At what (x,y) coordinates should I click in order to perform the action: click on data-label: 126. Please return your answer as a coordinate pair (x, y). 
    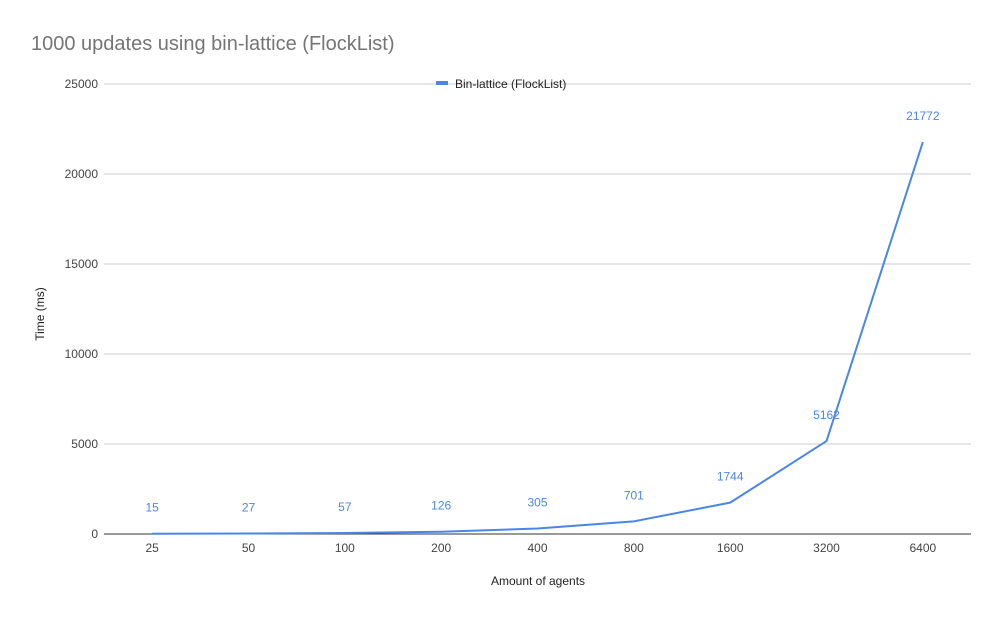
    Looking at the image, I should click on (441, 506).